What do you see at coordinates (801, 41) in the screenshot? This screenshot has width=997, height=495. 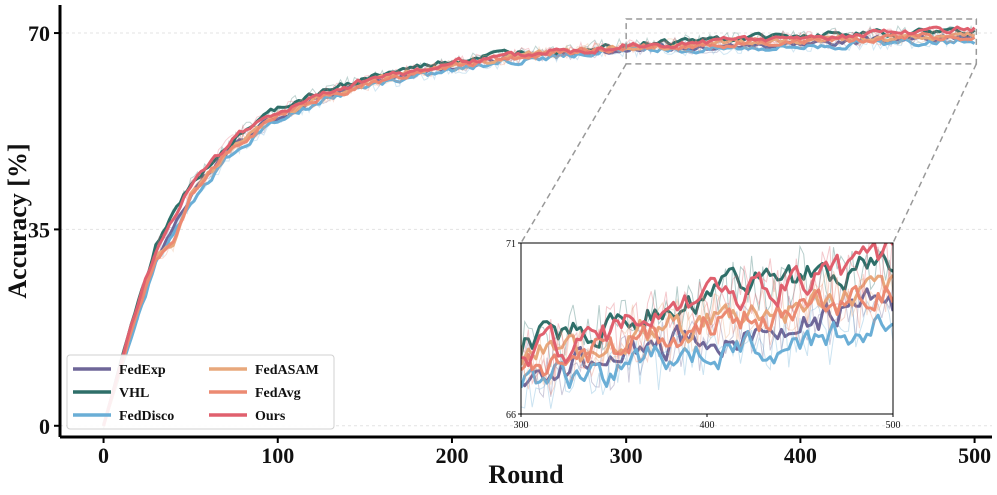 I see `zoom-region-box` at bounding box center [801, 41].